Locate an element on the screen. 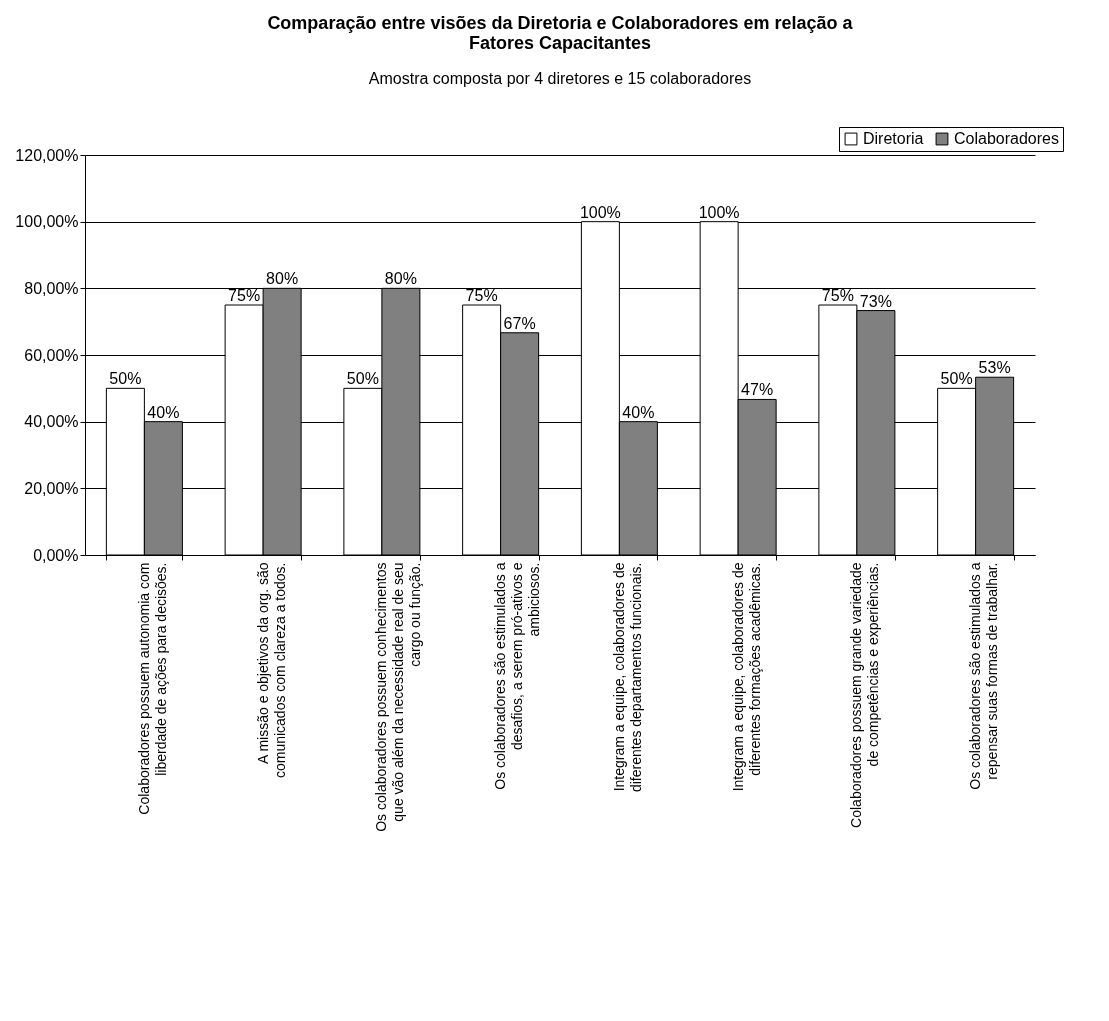 Image resolution: width=1109 pixels, height=1021 pixels. y-tick-label: 100,00% is located at coordinates (47, 222).